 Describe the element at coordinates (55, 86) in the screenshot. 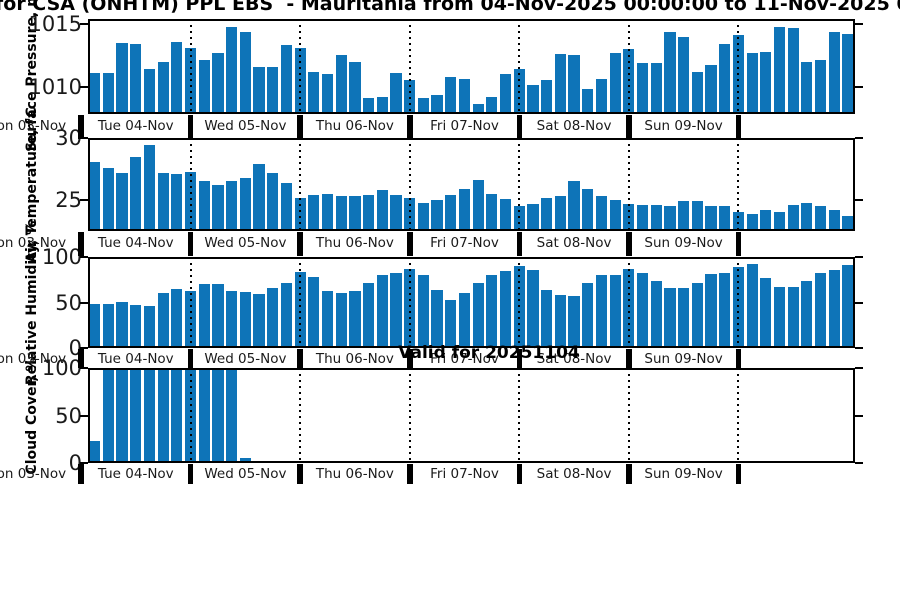

I see `y-tick-label: 1010` at that location.